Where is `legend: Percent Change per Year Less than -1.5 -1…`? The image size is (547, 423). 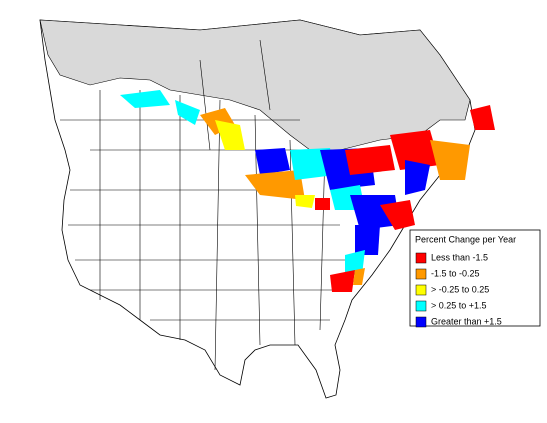 legend: Percent Change per Year Less than -1.5 -1… is located at coordinates (475, 278).